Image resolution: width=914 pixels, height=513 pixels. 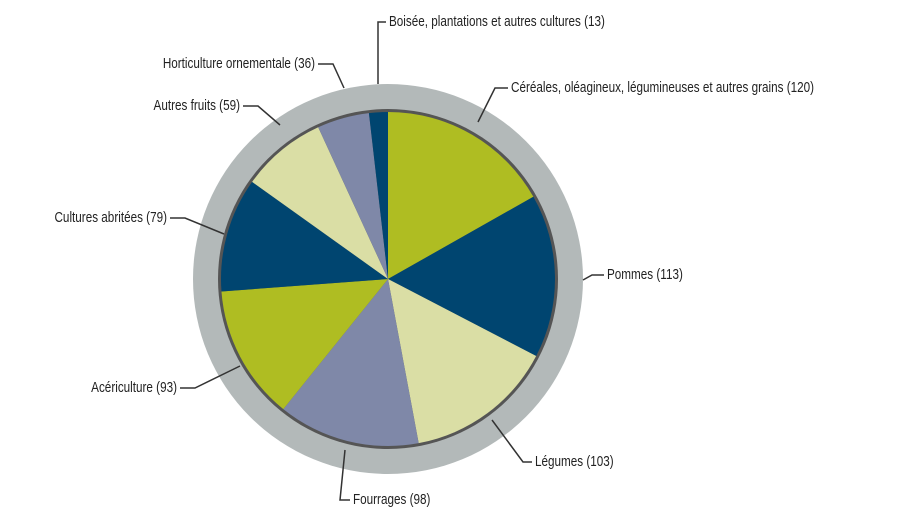 What do you see at coordinates (645, 274) in the screenshot?
I see `slice-label: Pommes (113)` at bounding box center [645, 274].